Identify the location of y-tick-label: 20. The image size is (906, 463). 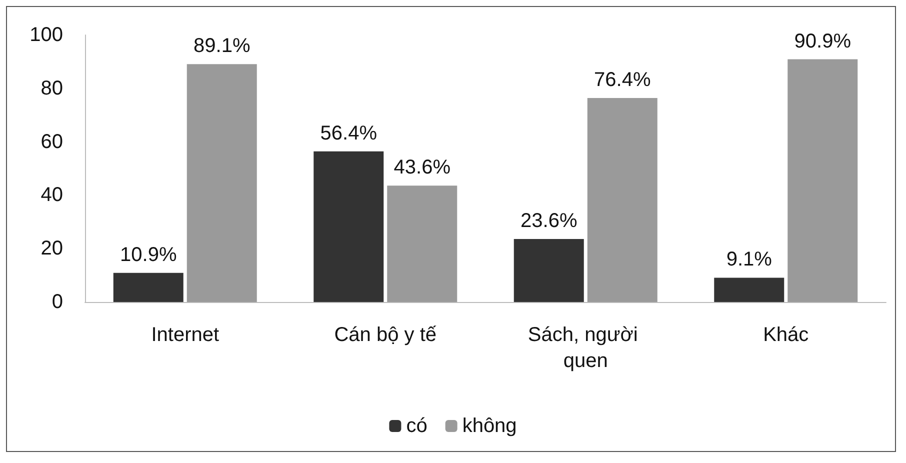
(51, 249).